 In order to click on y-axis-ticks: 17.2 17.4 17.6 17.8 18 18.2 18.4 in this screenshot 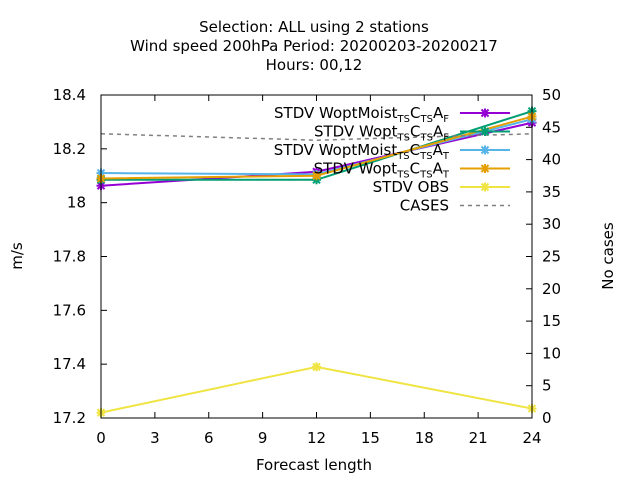, I will do `click(80, 256)`.